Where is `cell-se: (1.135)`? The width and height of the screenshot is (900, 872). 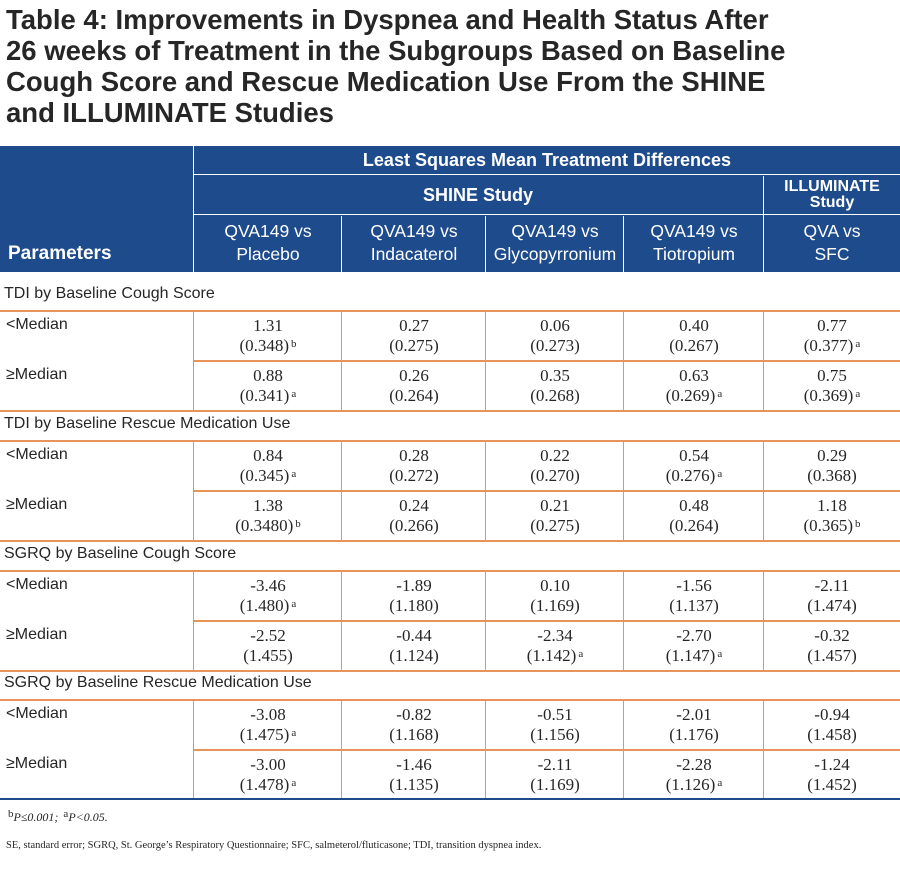 cell-se: (1.135) is located at coordinates (414, 785).